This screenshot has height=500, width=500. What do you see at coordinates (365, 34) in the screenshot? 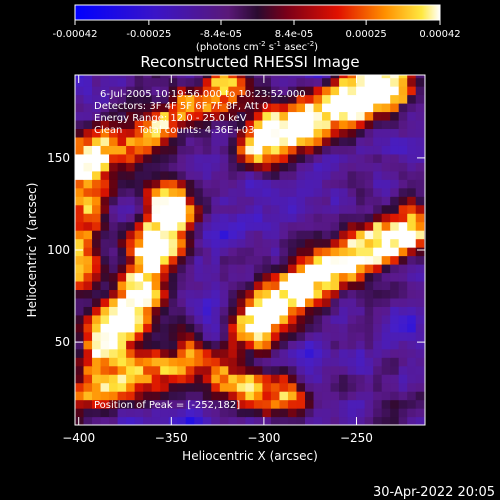
I see `colorbar-tick-label: 0.00025` at bounding box center [365, 34].